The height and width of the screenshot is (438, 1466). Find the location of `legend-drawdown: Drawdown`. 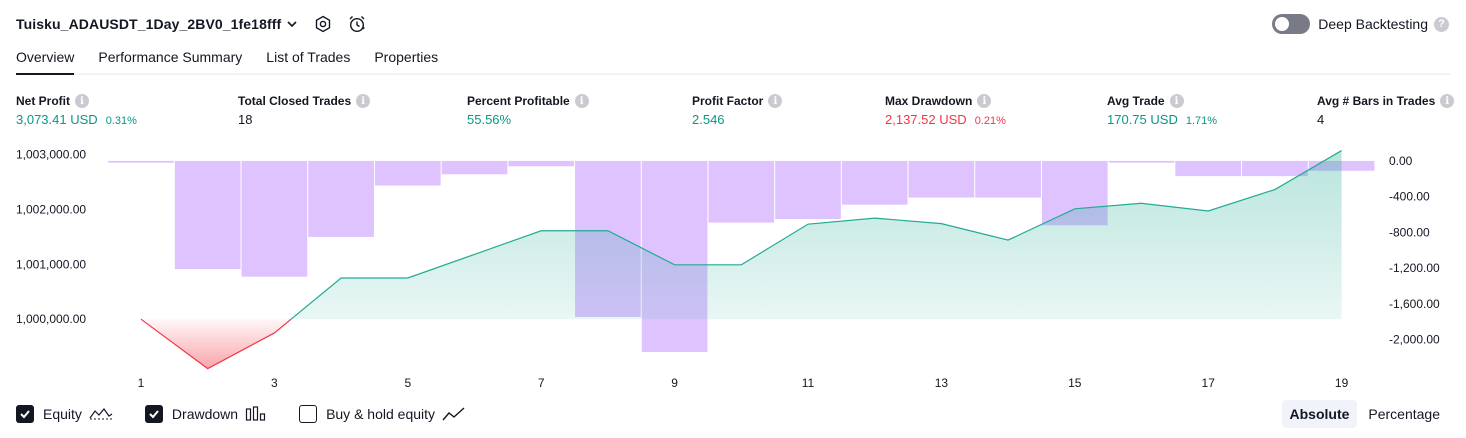

legend-drawdown: Drawdown is located at coordinates (205, 414).